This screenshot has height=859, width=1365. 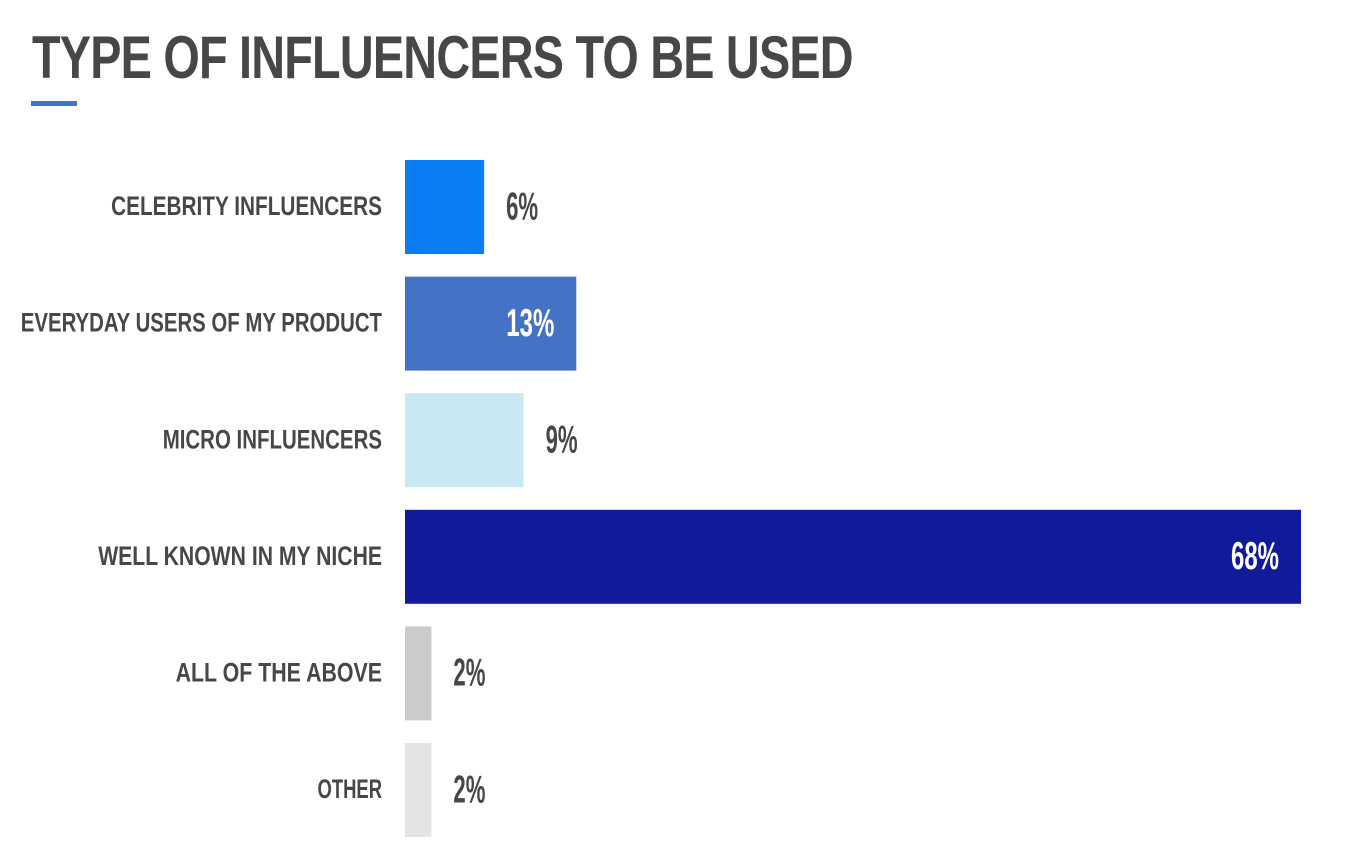 I want to click on category-label: WELL KNOWN IN MY NICHE, so click(x=240, y=556).